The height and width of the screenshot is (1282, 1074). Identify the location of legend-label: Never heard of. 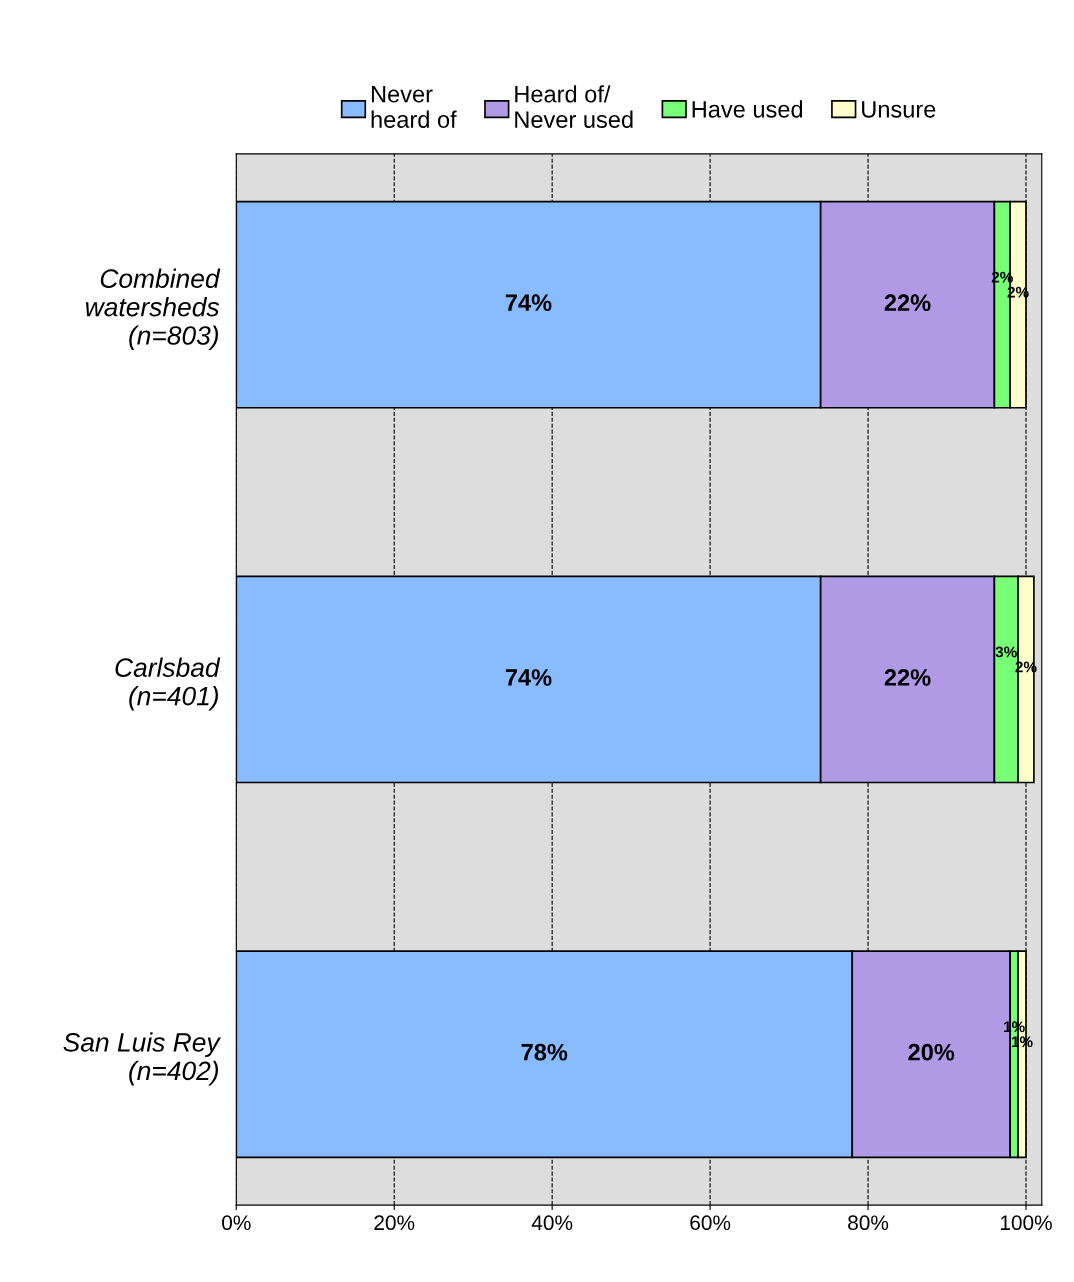
(414, 107).